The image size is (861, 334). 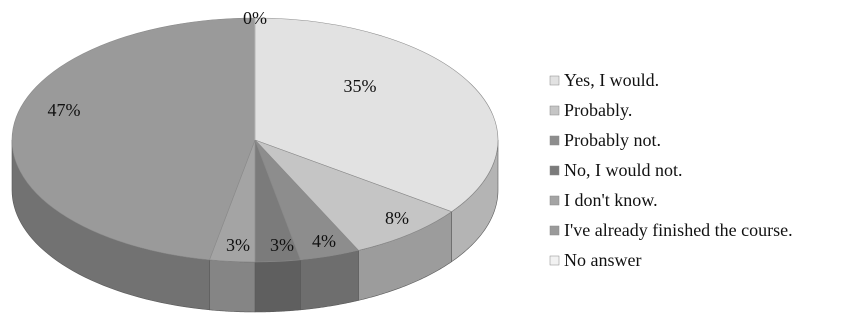 I want to click on legend-label-4: I don't know., so click(x=611, y=200).